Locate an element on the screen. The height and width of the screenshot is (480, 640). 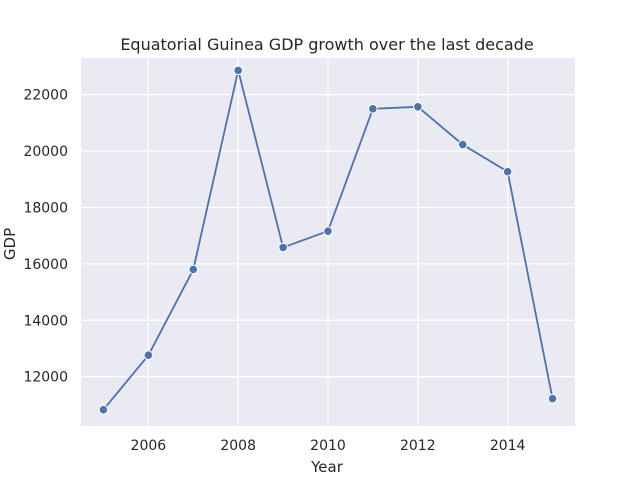
data-point-2012 is located at coordinates (418, 106).